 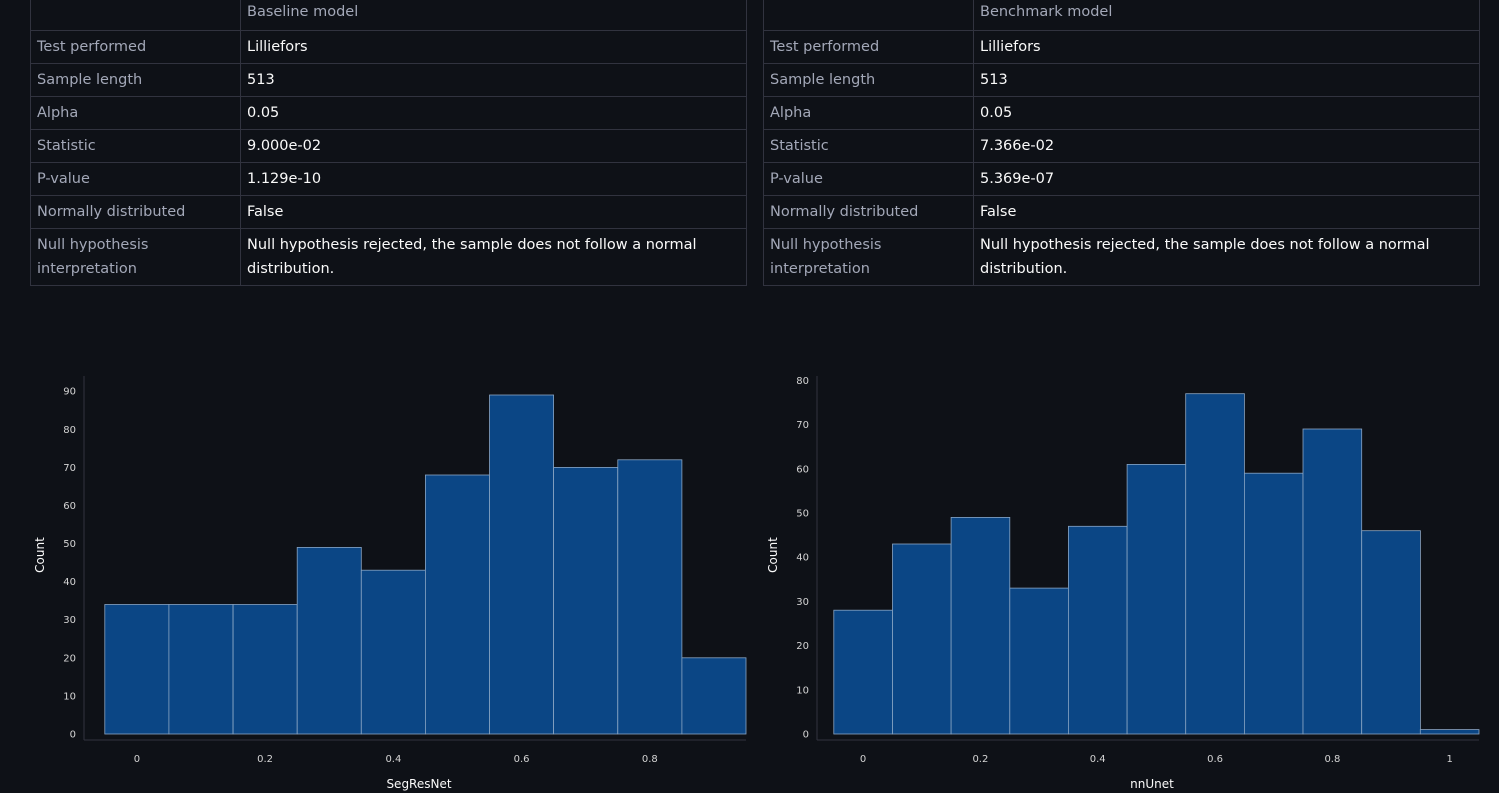 What do you see at coordinates (493, 146) in the screenshot?
I see `row-value: 9.000e-02` at bounding box center [493, 146].